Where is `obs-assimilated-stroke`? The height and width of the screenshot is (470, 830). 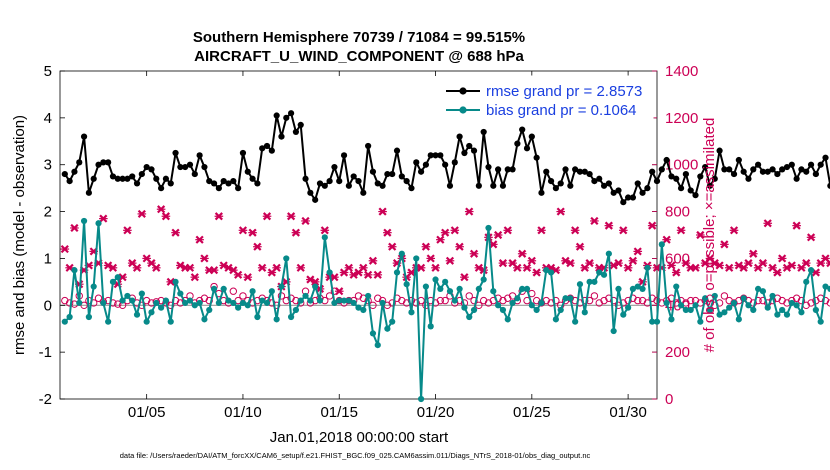 obs-assimilated-stroke is located at coordinates (828, 262).